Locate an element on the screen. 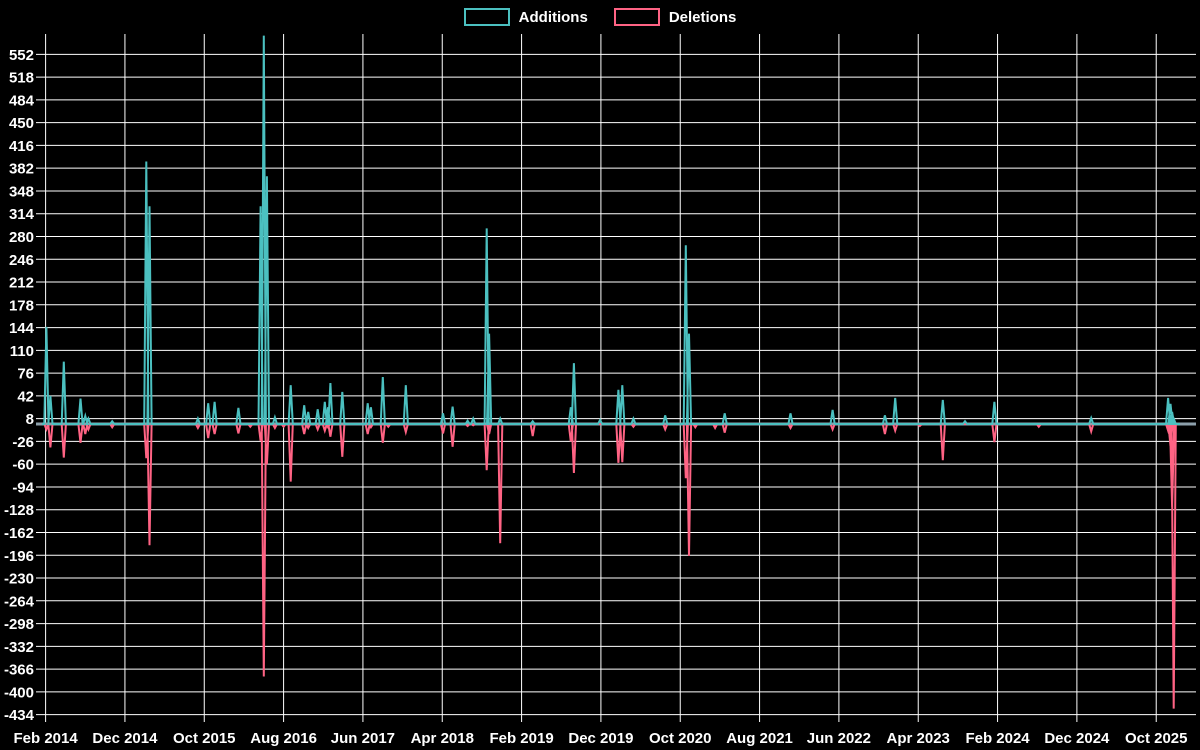 The width and height of the screenshot is (1200, 750). y-tick-label: 552 is located at coordinates (21, 55).